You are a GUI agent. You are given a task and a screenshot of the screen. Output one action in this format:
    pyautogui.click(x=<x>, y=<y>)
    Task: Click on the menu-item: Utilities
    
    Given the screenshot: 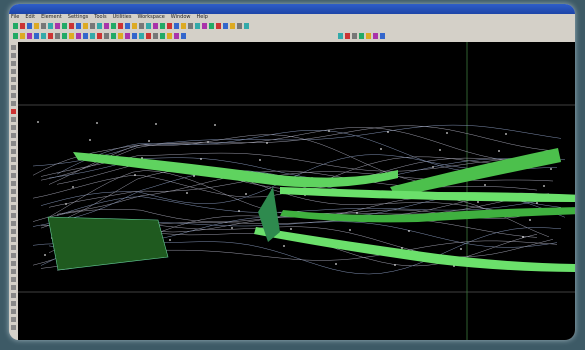 What is the action you would take?
    pyautogui.click(x=122, y=17)
    